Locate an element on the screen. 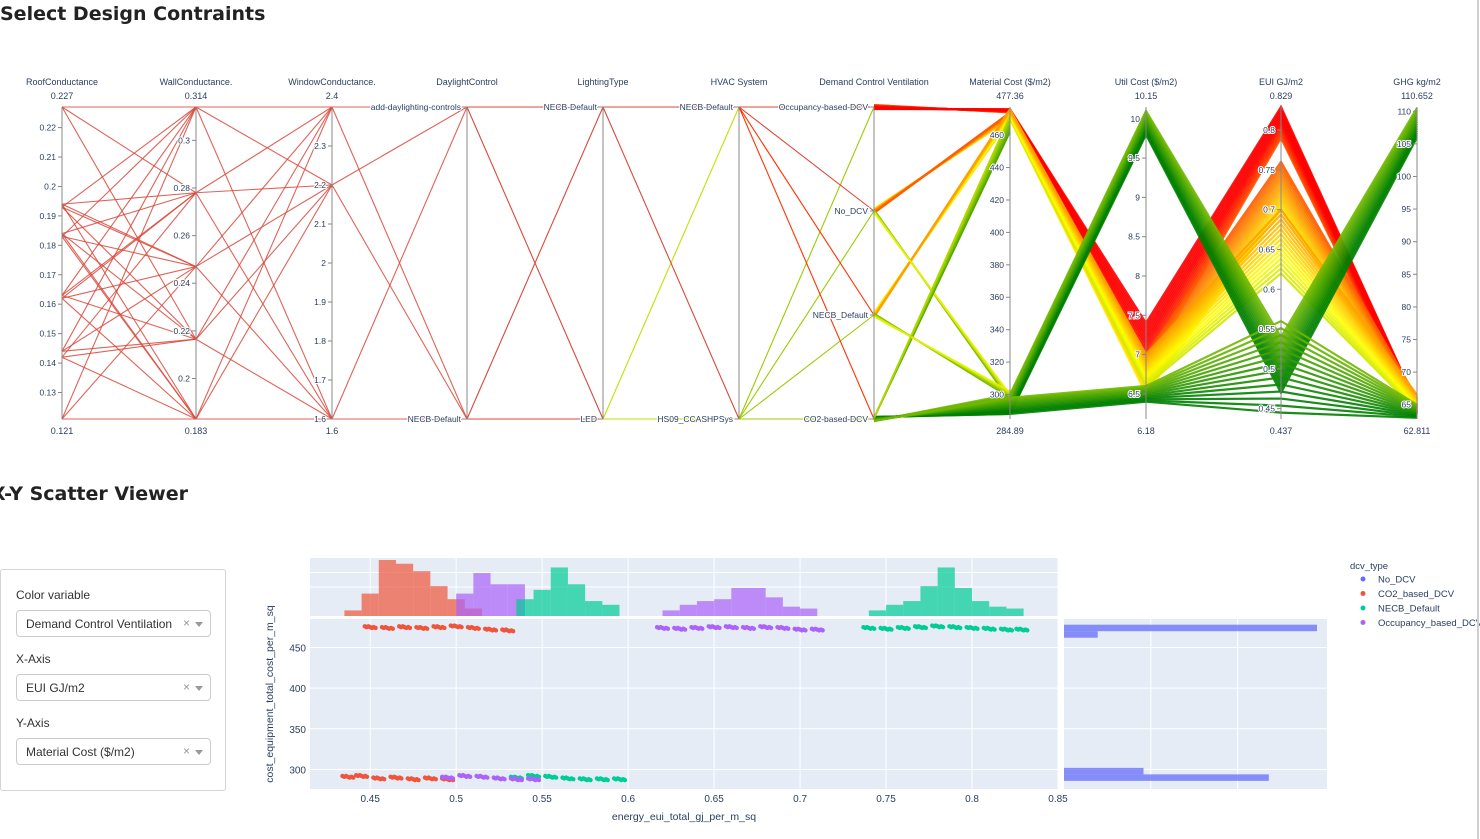 Image resolution: width=1480 pixels, height=839 pixels. parcoord-tick-label: 105 is located at coordinates (1404, 144).